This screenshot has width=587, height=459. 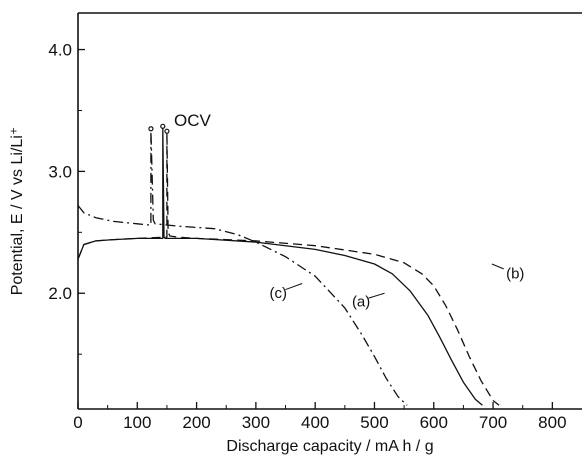 I want to click on annotation-label: OCV, so click(x=193, y=120).